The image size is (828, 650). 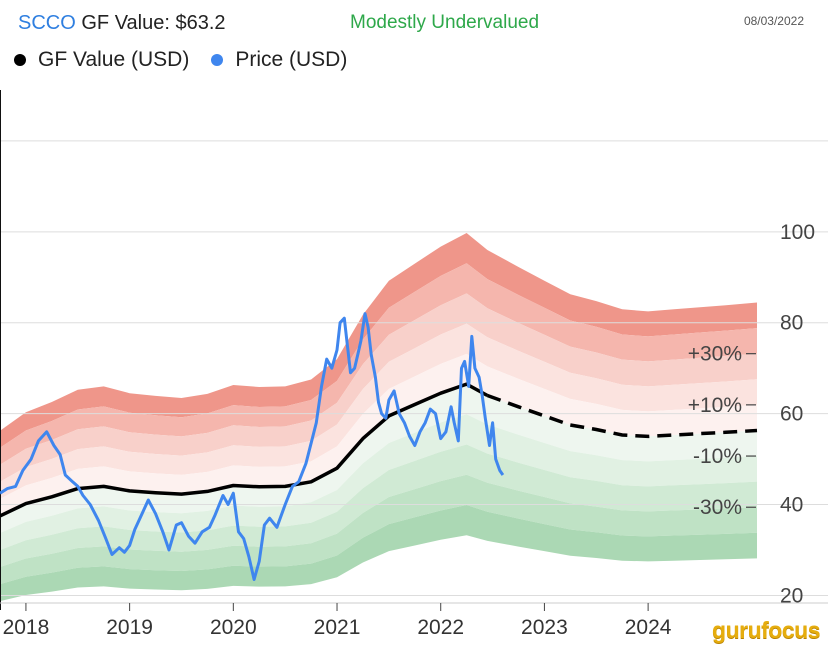 I want to click on y-tick-label: 100, so click(x=797, y=232).